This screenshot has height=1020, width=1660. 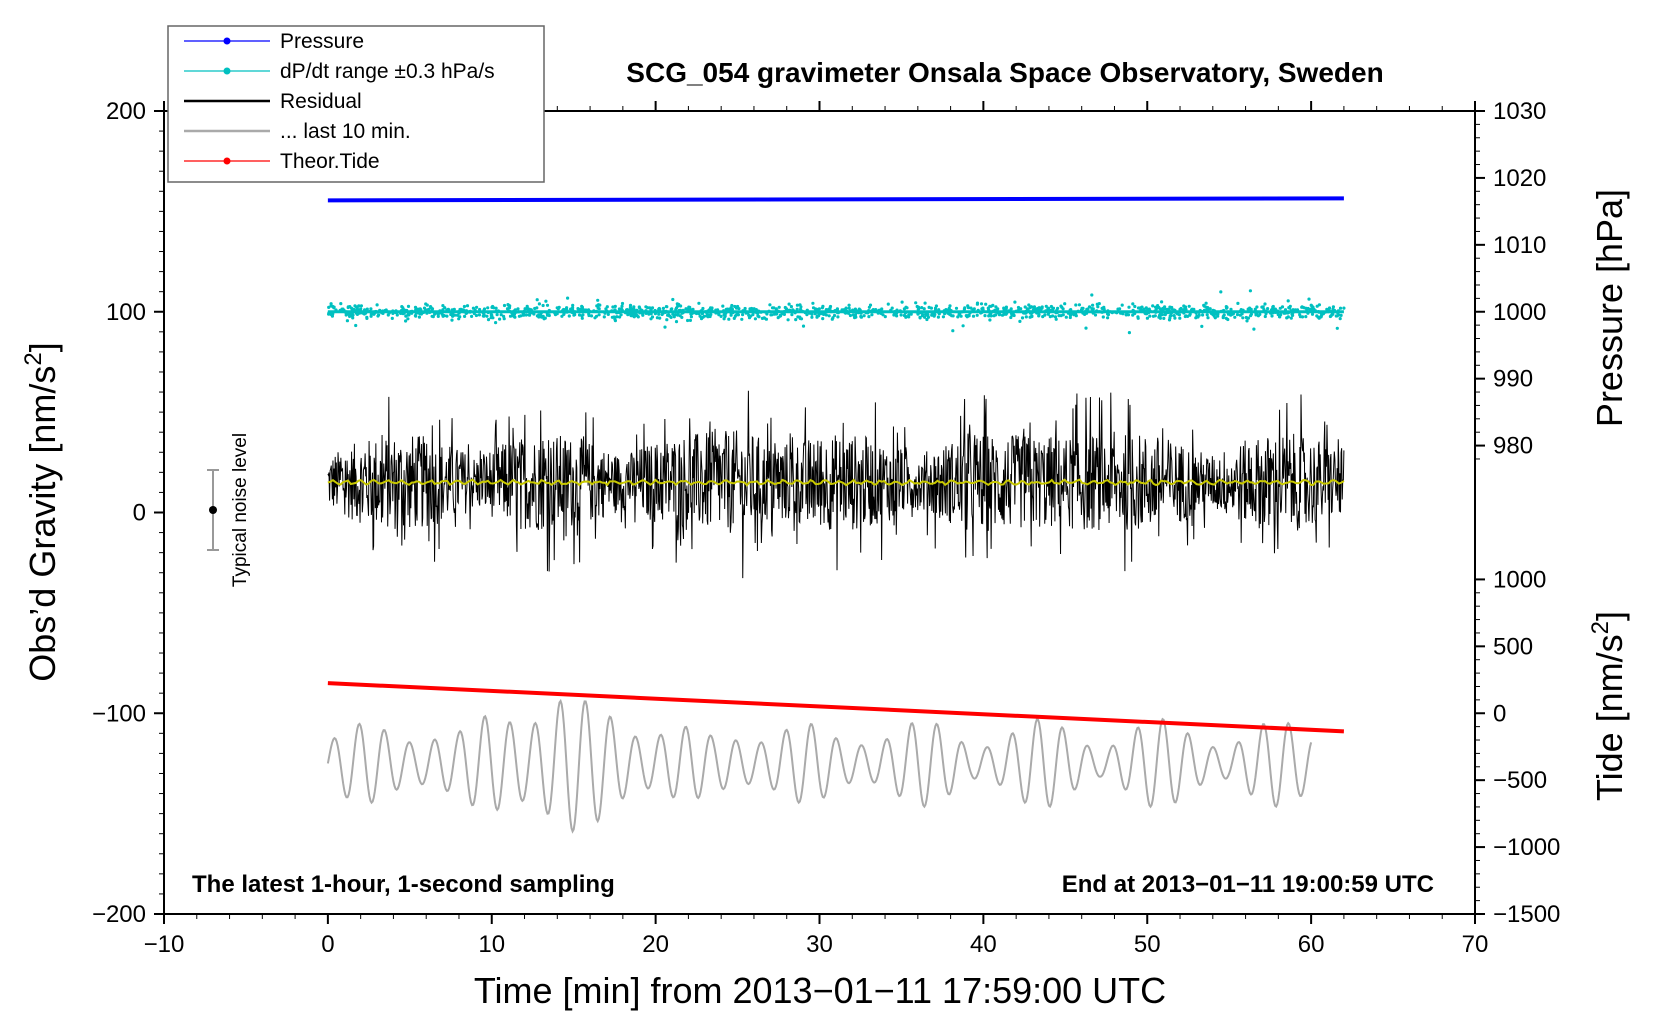 I want to click on x-tick-label: −10, so click(x=164, y=944).